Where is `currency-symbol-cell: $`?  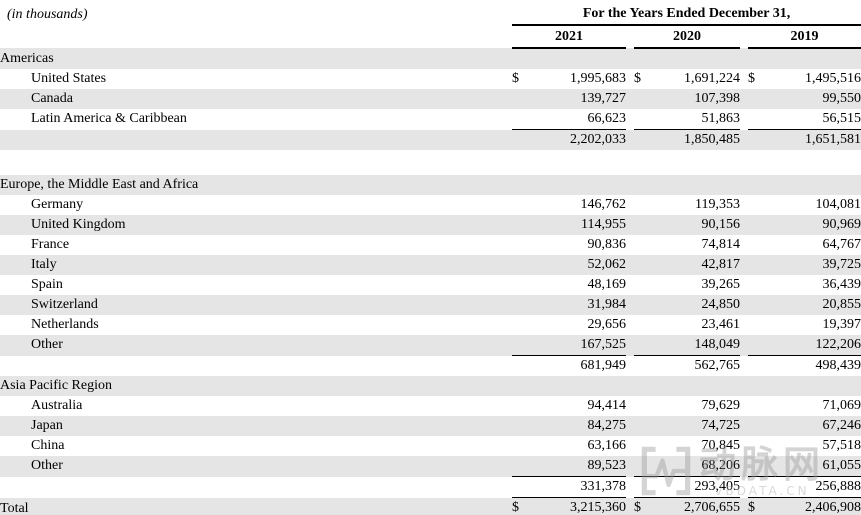 currency-symbol-cell: $ is located at coordinates (759, 506).